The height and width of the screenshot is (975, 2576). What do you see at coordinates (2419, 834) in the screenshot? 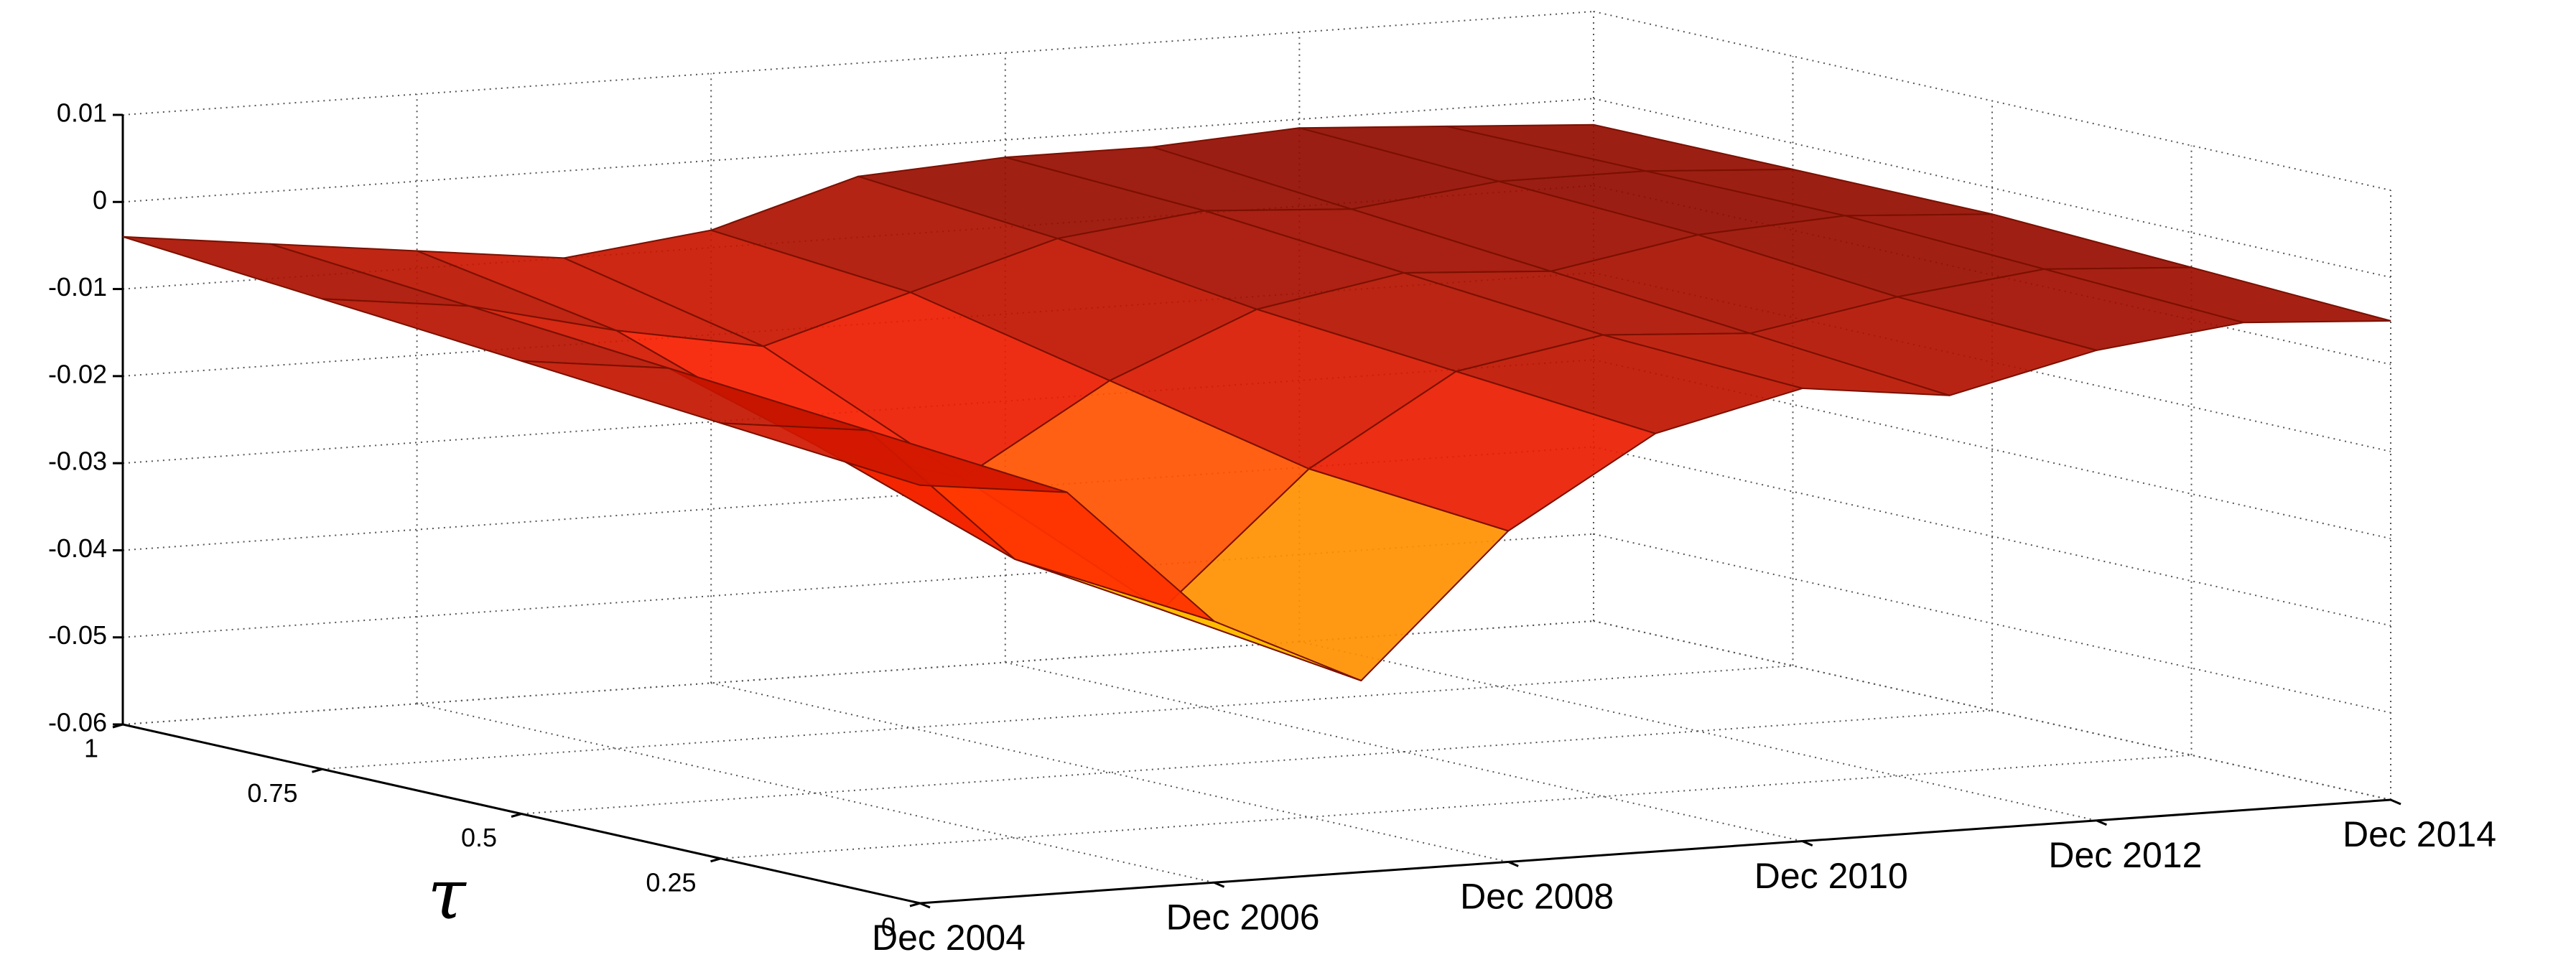
I see `x-tick-label: Dec 2014` at bounding box center [2419, 834].